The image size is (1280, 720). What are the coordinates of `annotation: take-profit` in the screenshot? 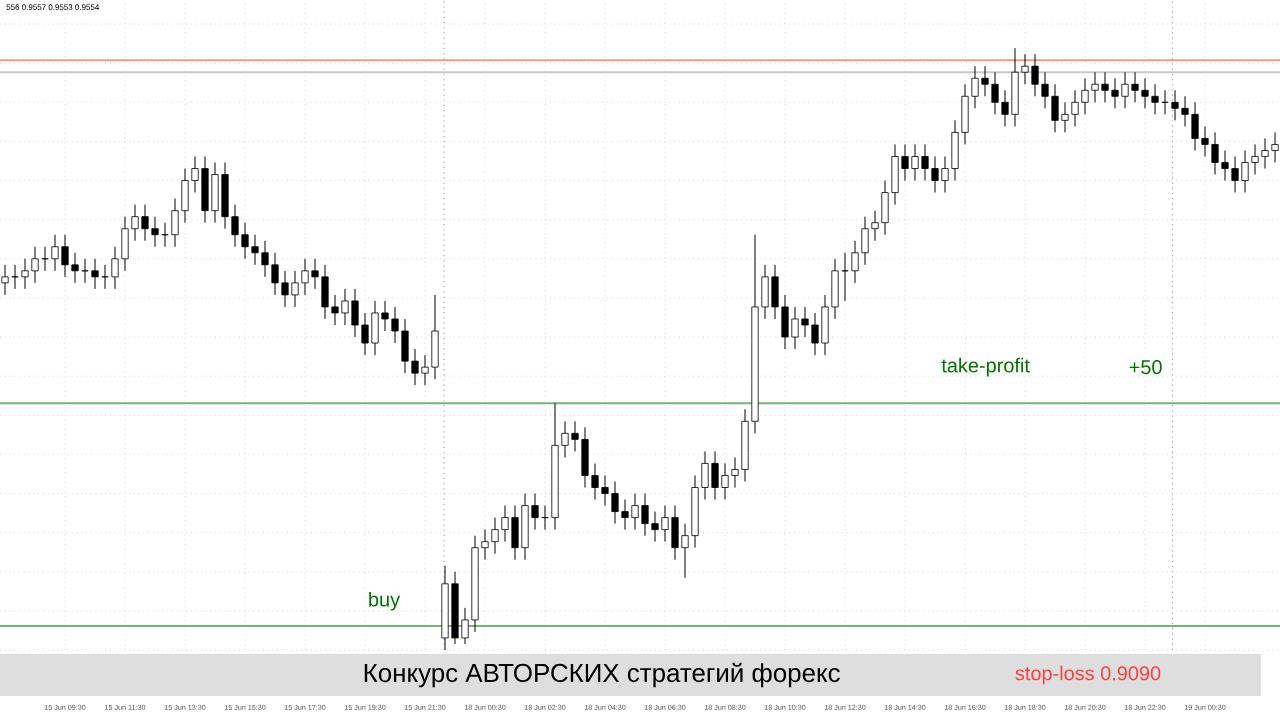 It's located at (985, 367).